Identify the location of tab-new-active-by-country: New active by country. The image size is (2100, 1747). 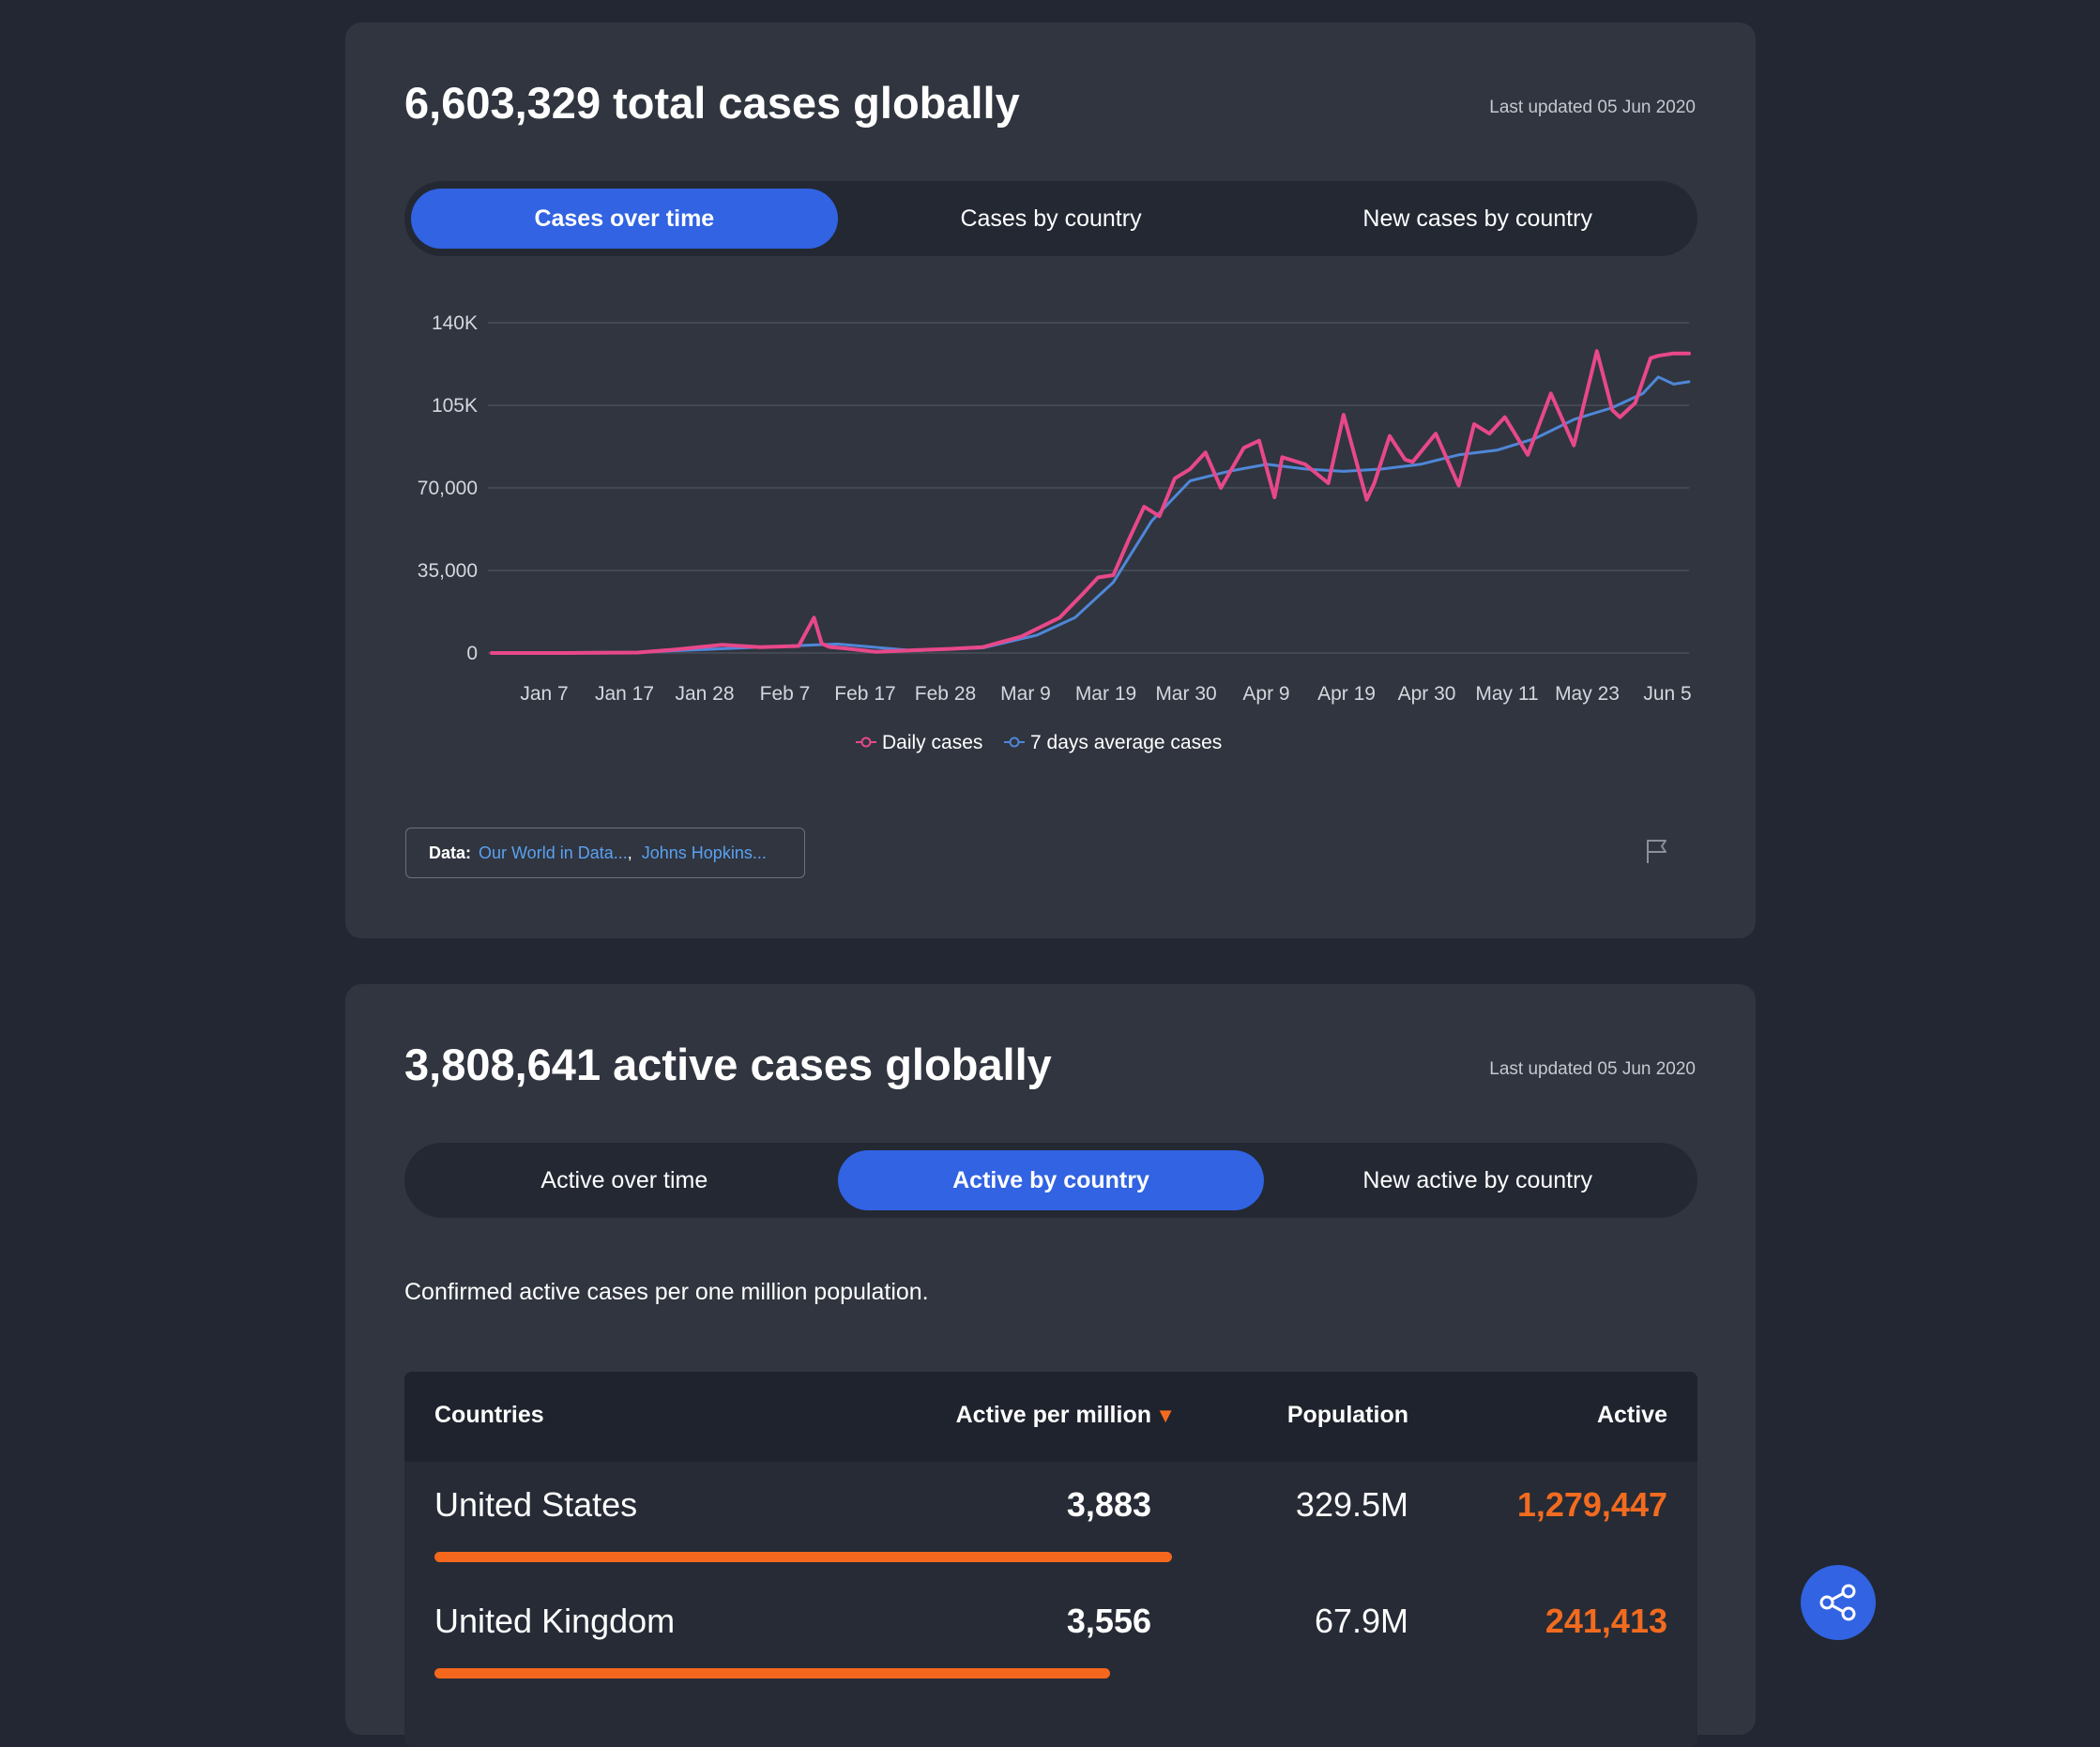
(1477, 1179).